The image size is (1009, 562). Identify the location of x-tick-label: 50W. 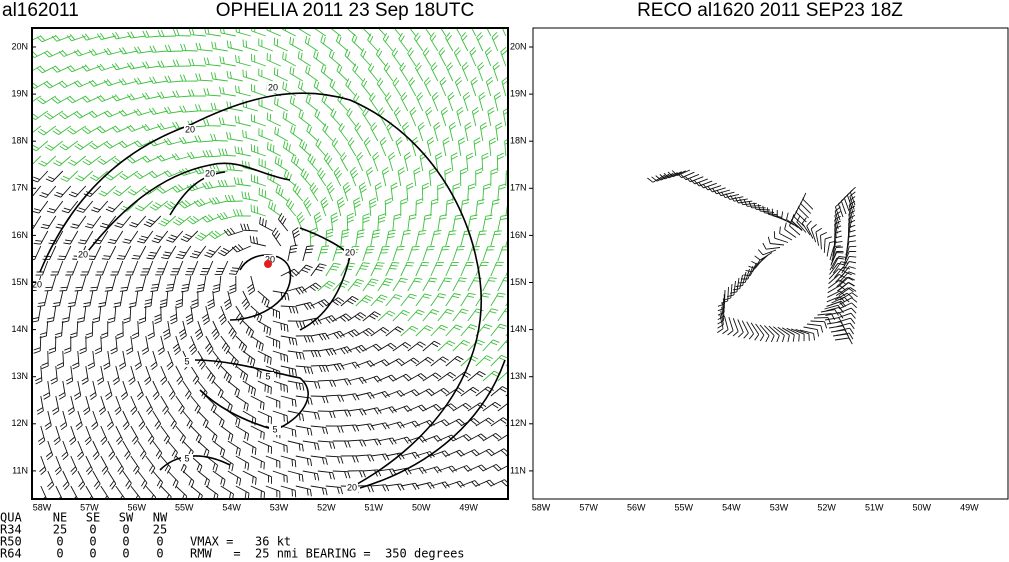
(922, 507).